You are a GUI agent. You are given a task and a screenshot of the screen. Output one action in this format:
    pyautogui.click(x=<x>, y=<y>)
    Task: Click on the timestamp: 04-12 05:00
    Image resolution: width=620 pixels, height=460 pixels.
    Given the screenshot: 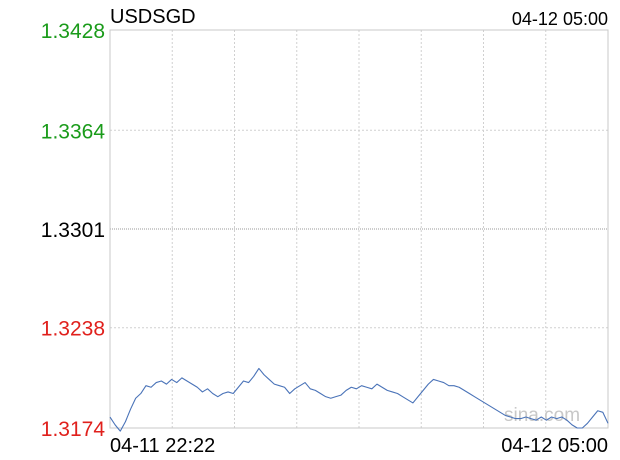 What is the action you would take?
    pyautogui.click(x=560, y=19)
    